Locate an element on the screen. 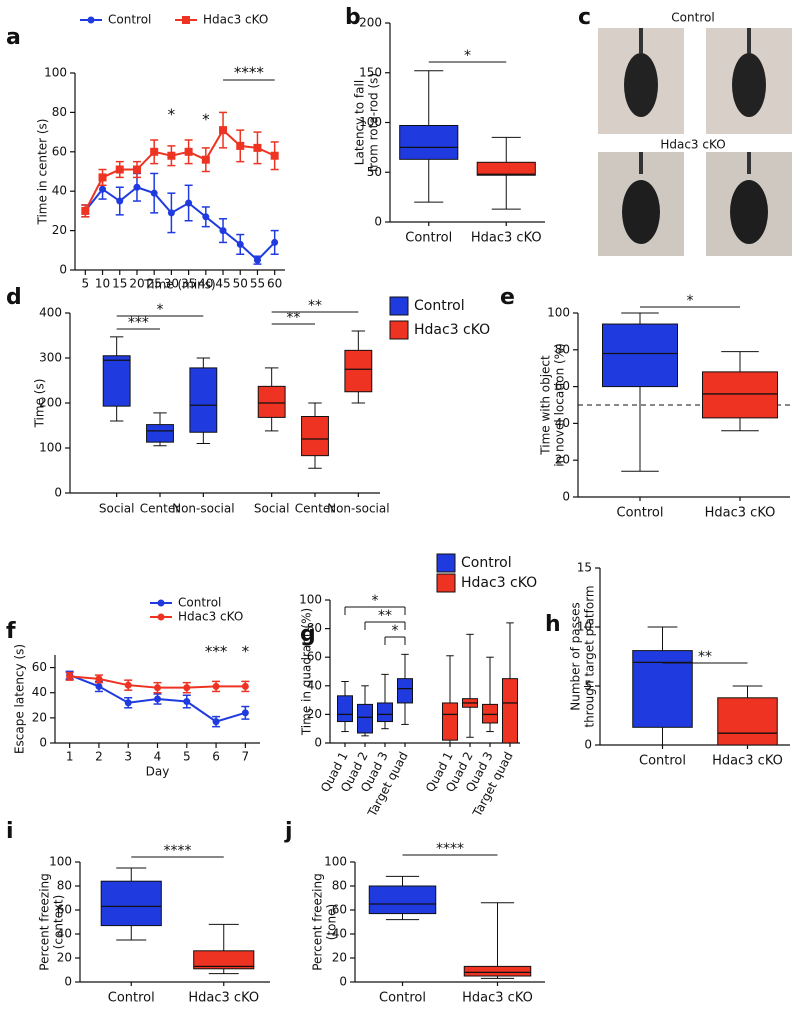 The image size is (800, 1012). y-axis-label: Time with object is located at coordinates (546, 405).